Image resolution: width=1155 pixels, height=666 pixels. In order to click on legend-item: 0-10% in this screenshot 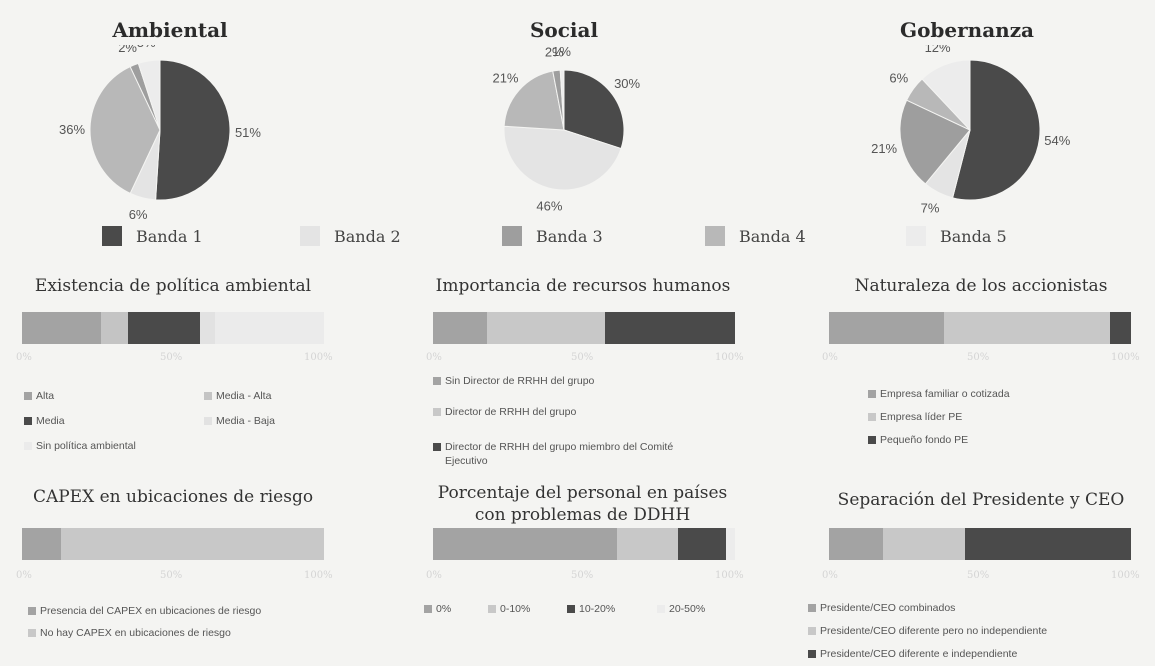, I will do `click(509, 609)`.